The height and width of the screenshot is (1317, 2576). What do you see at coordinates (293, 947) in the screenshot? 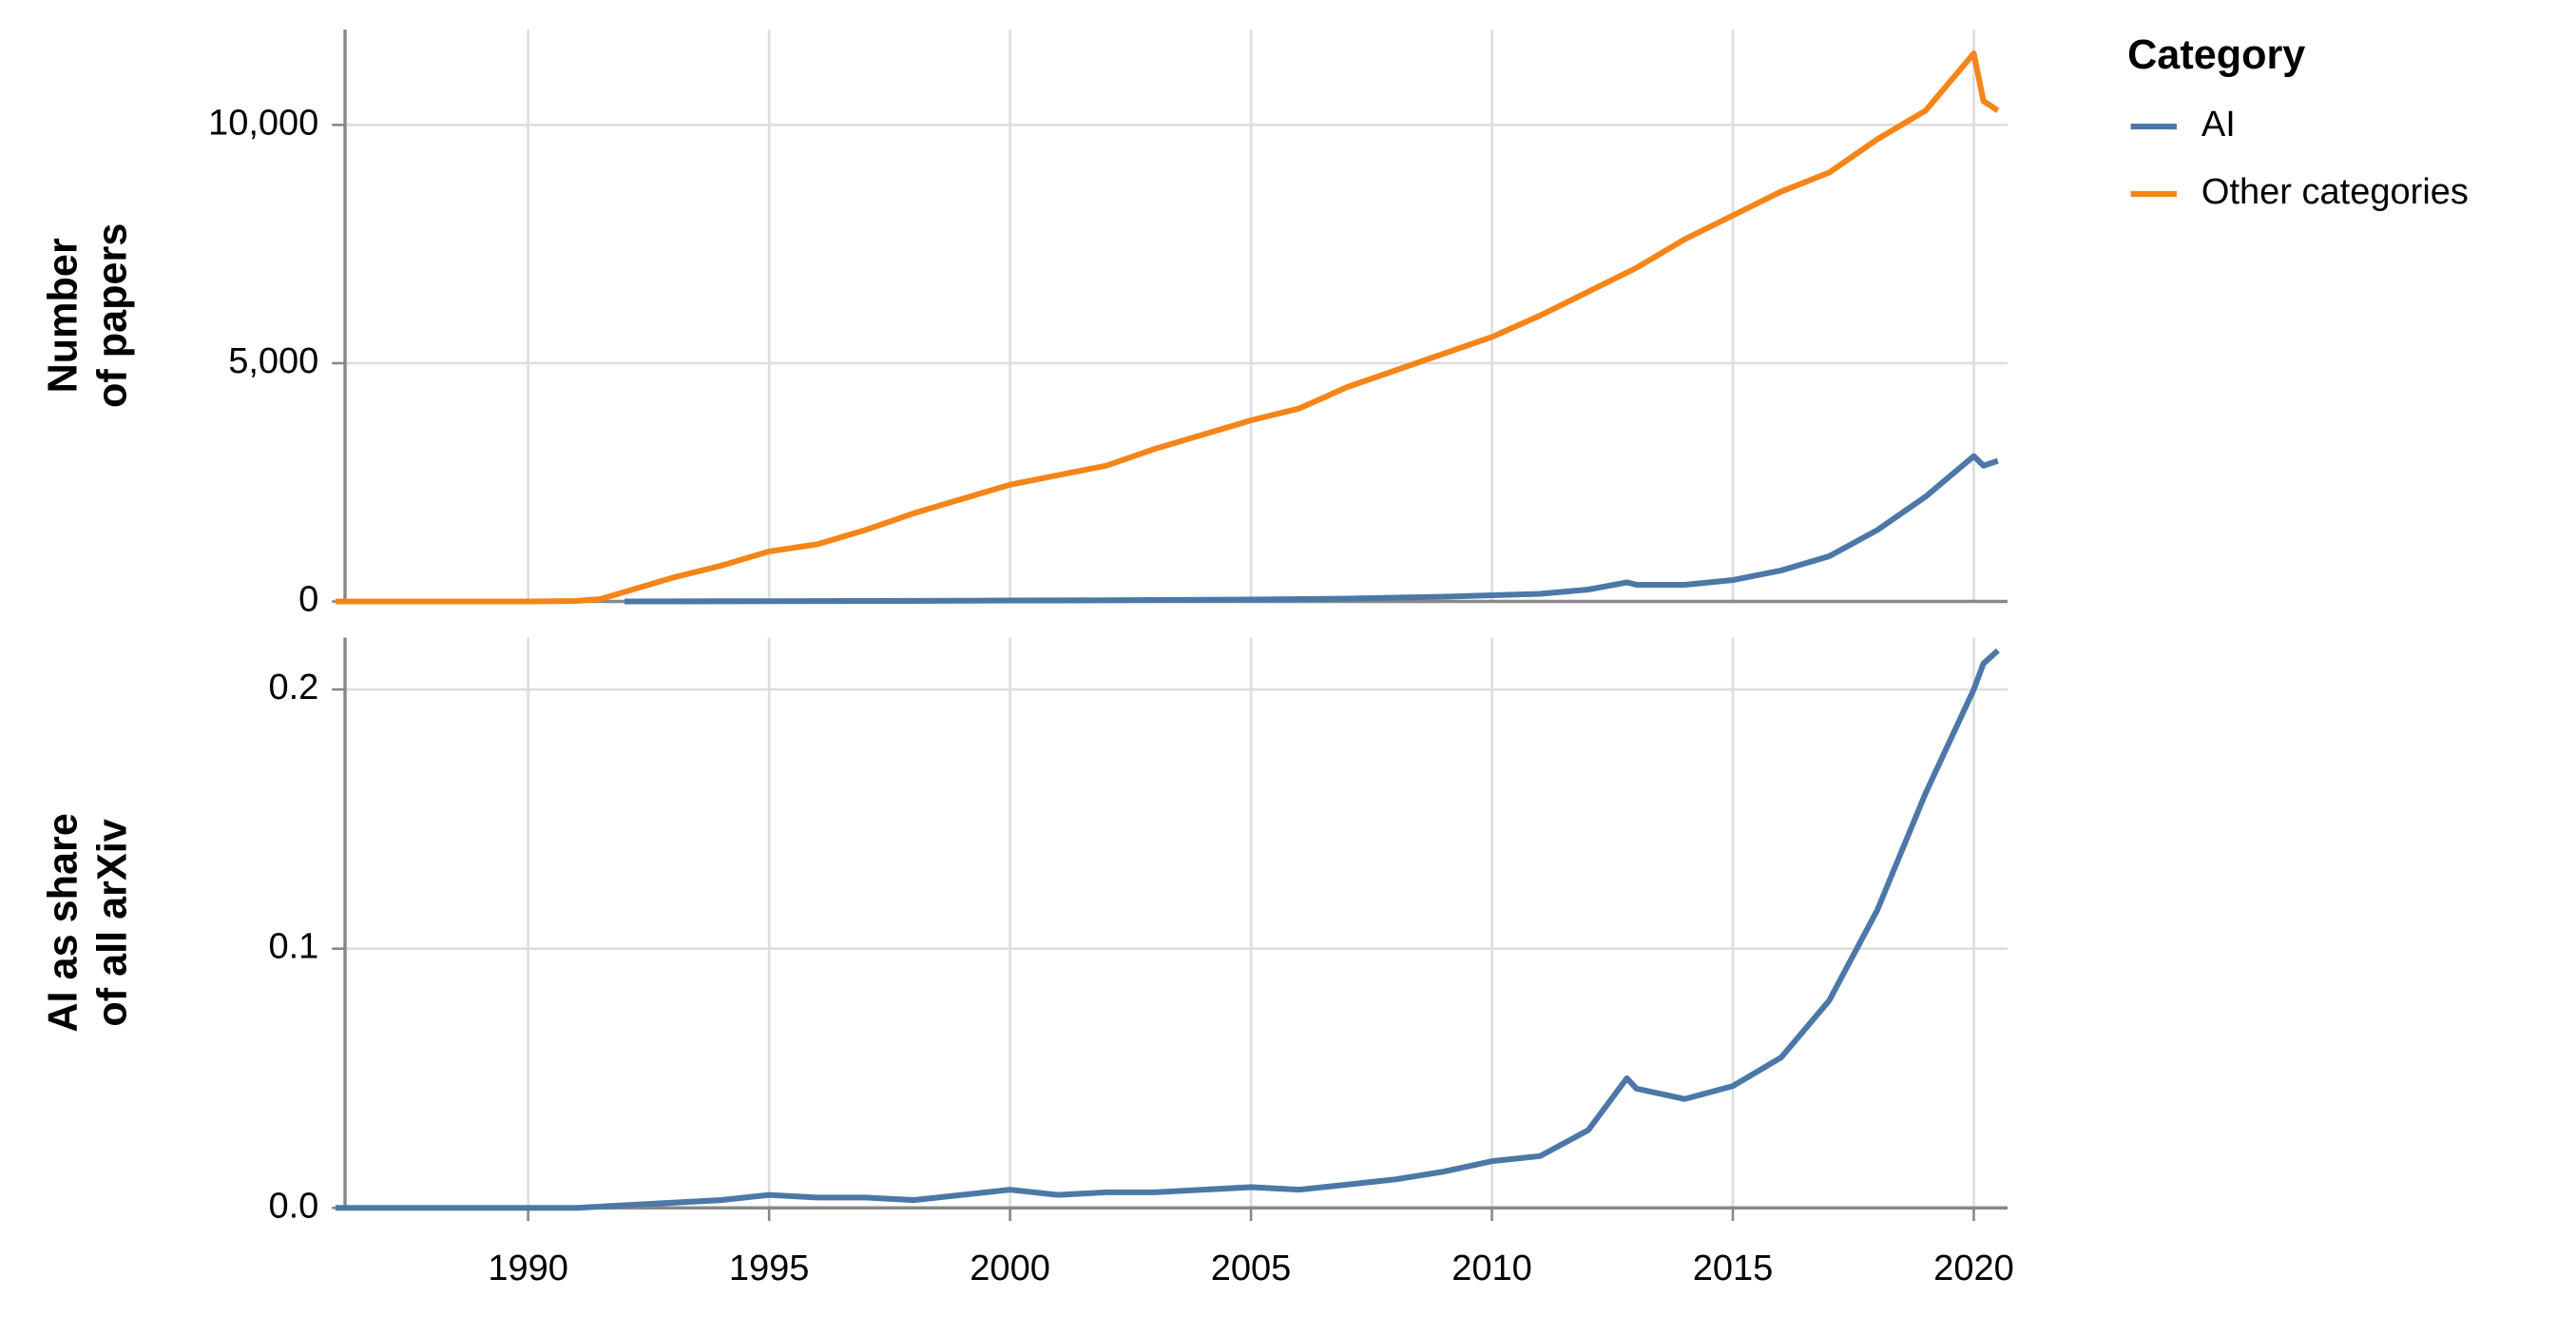
I see `y-tick-label: 0.1` at bounding box center [293, 947].